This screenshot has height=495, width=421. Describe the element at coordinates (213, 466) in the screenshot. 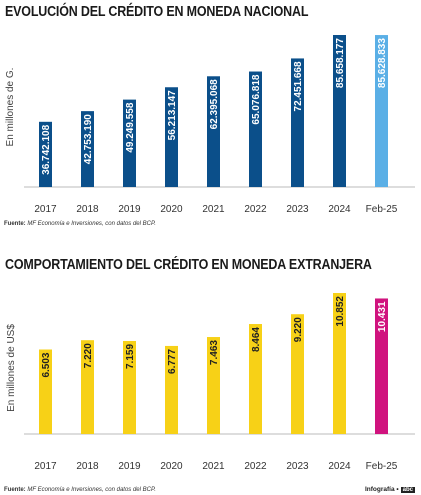

I see `chart2-x-tick-label: 2021` at that location.